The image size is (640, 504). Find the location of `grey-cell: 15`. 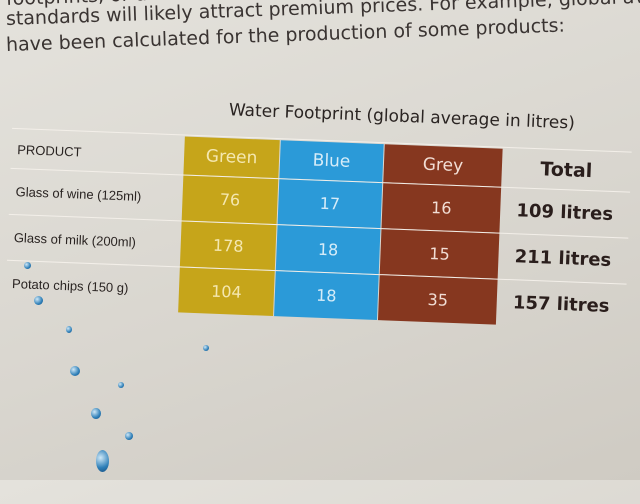

grey-cell: 15 is located at coordinates (439, 253).